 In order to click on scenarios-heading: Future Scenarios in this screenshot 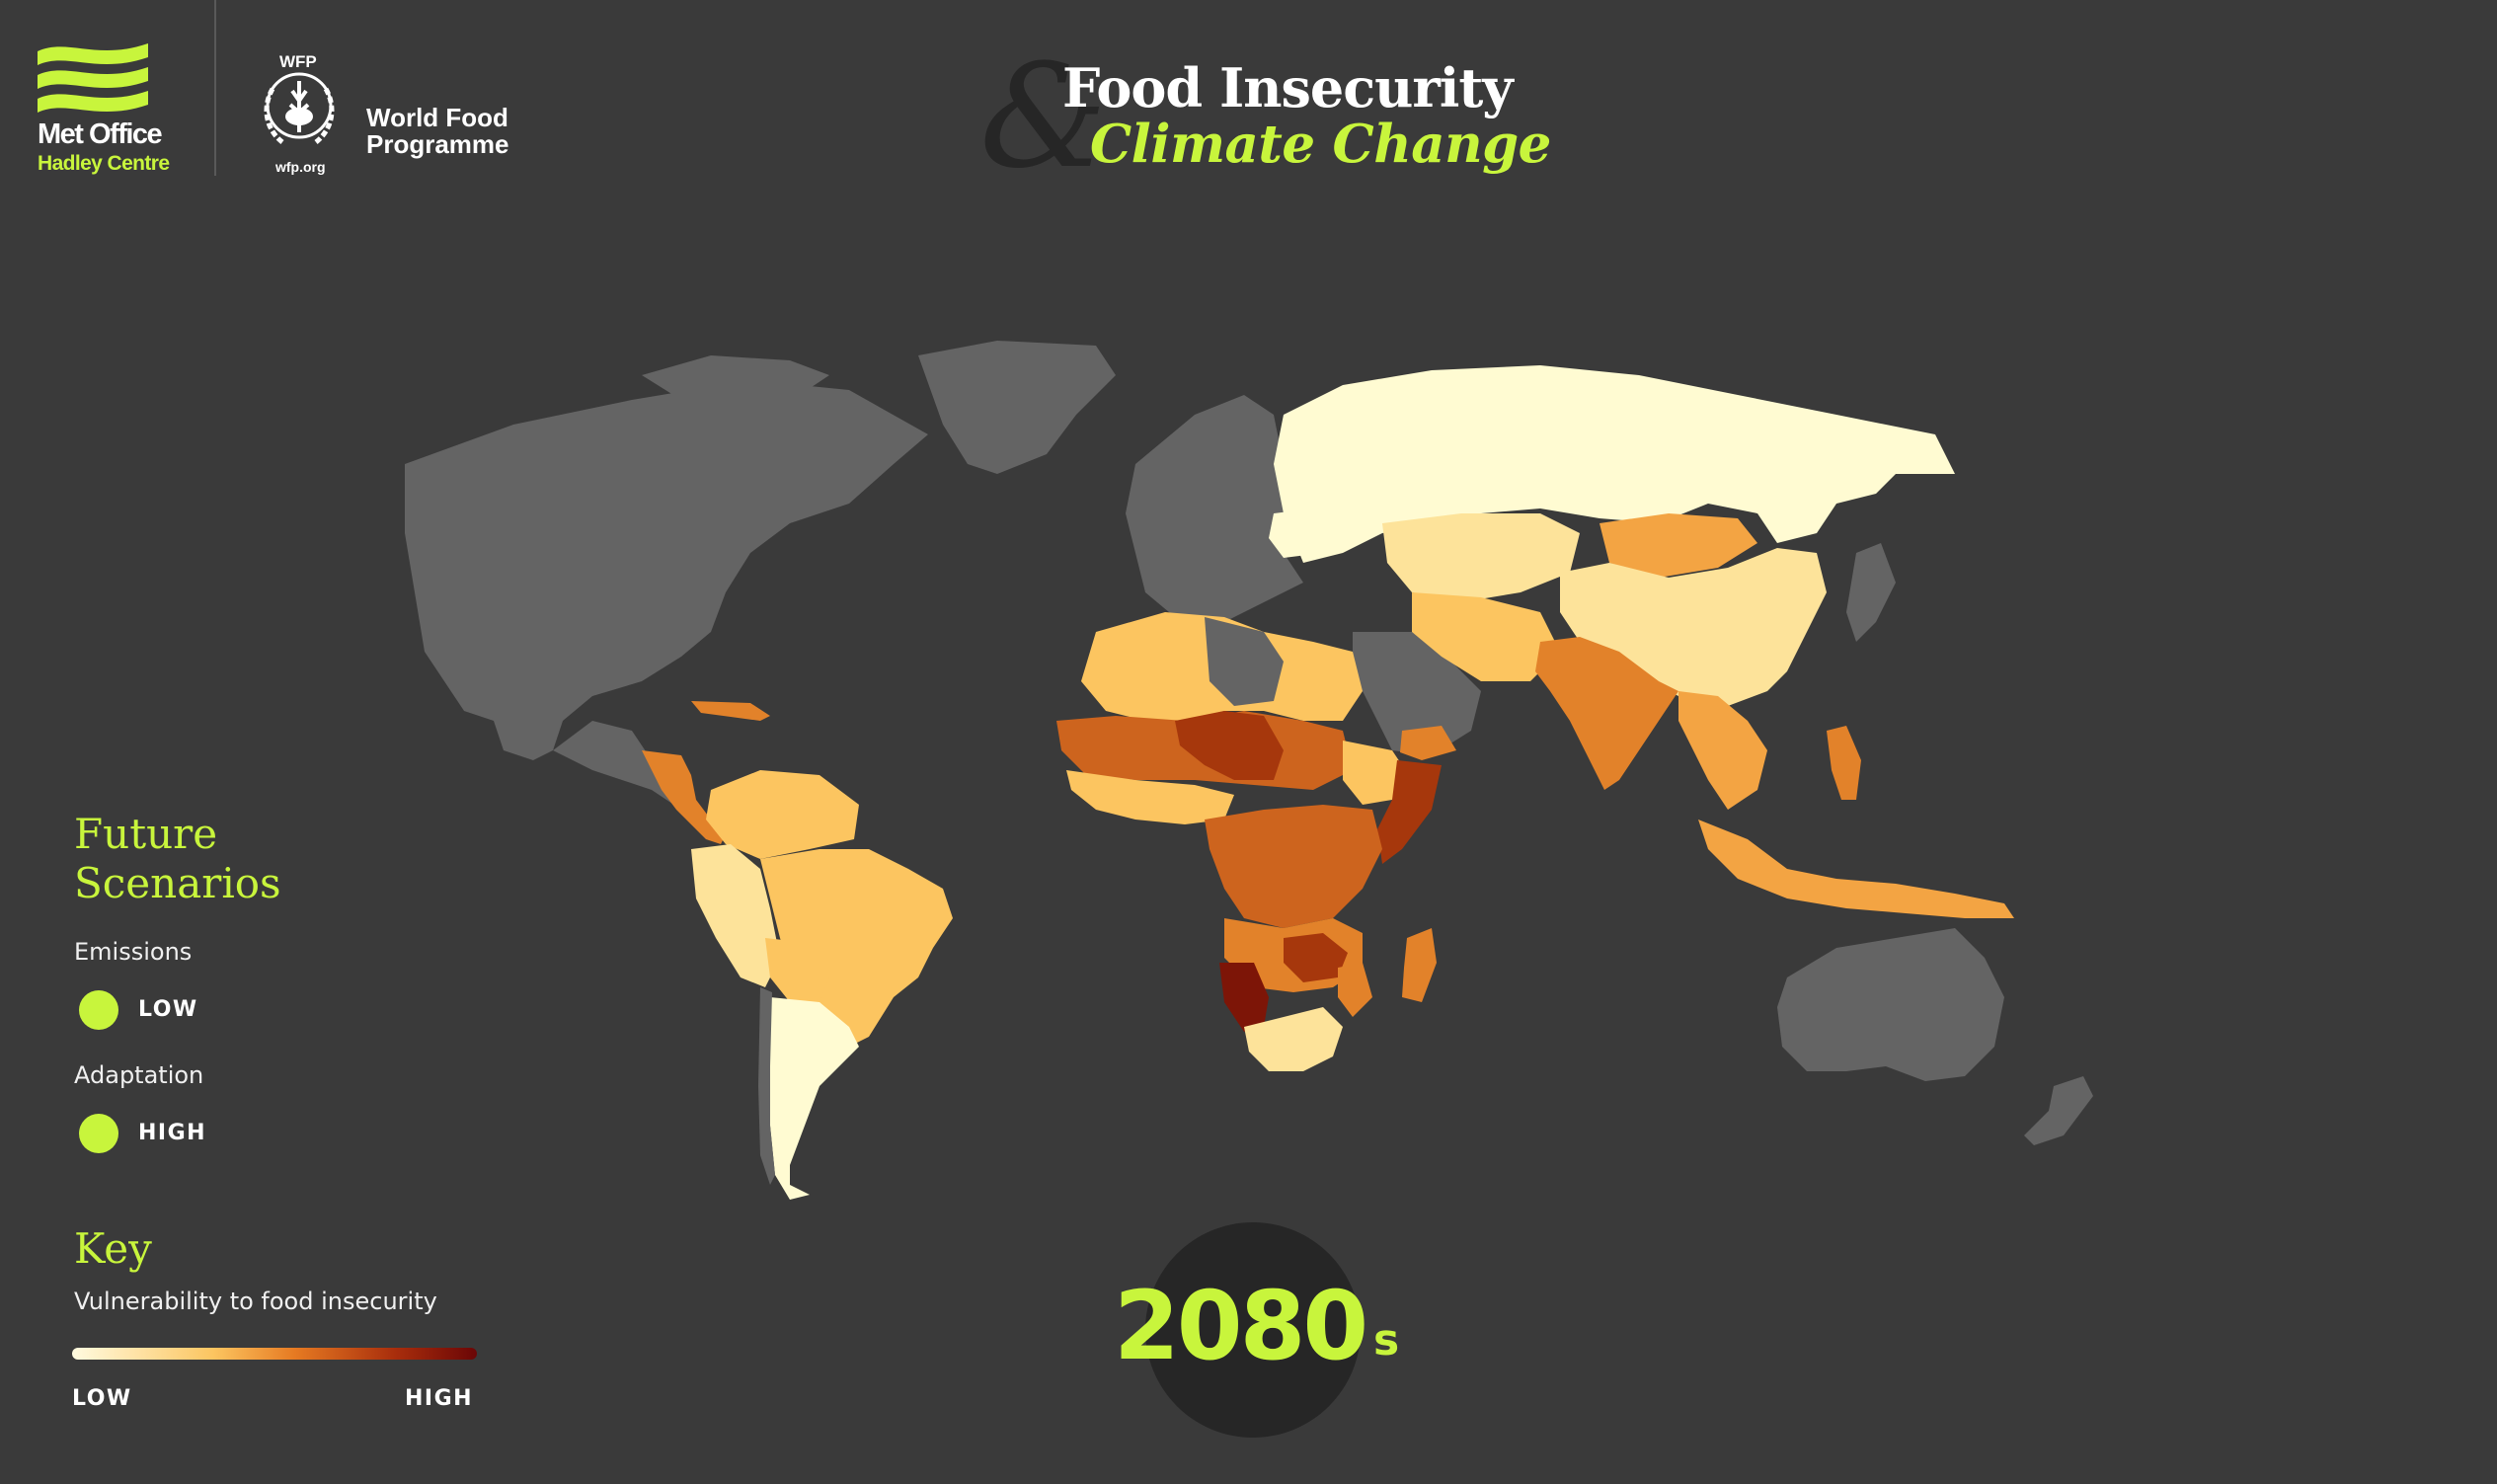, I will do `click(177, 859)`.